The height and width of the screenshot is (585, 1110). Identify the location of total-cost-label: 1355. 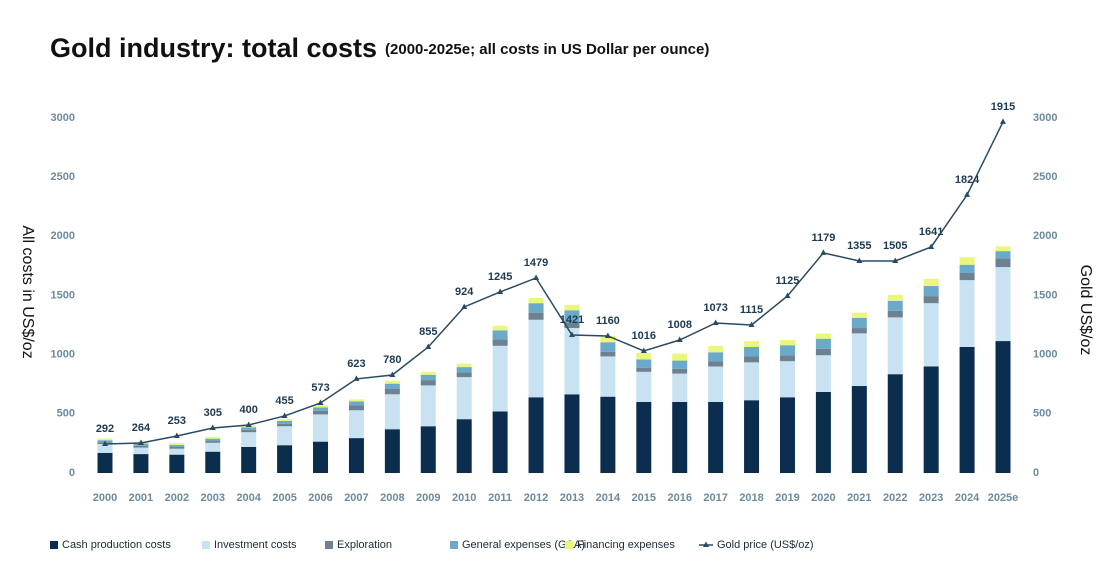
(859, 246).